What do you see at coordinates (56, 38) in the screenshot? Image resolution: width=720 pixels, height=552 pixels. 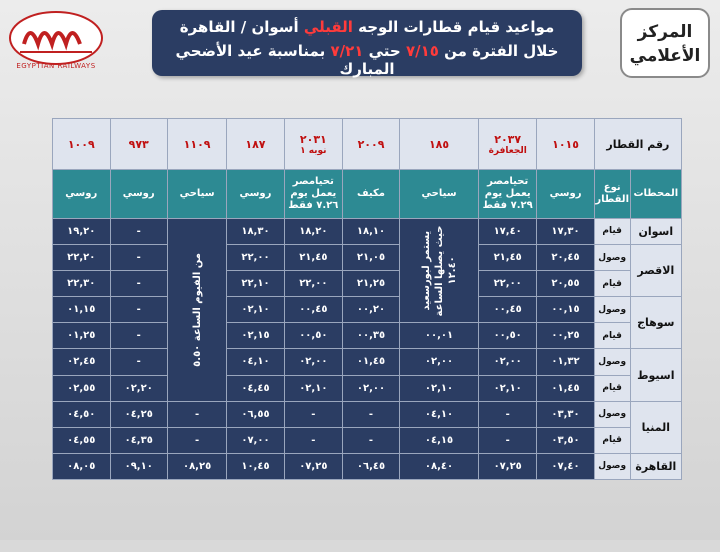 I see `egyptian-railways-logo` at bounding box center [56, 38].